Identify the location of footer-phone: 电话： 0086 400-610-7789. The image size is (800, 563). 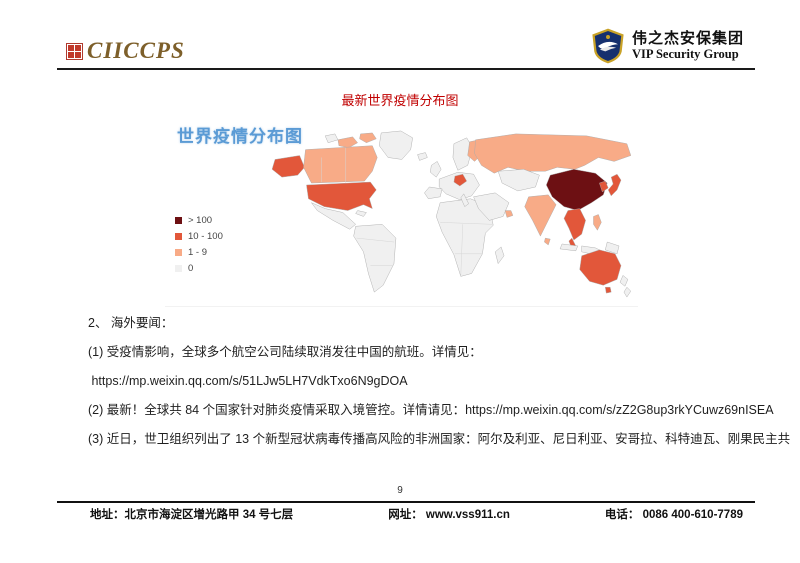
(673, 515).